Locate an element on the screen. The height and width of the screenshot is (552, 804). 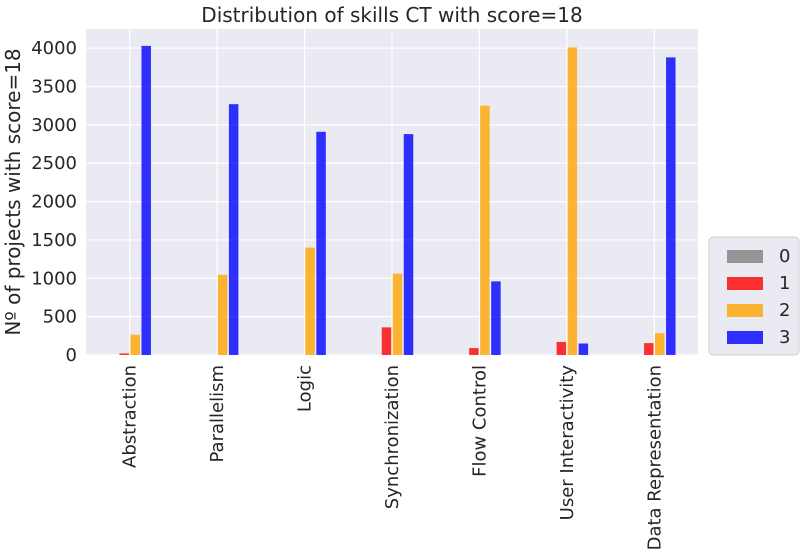
x-tick-label: Parallelism is located at coordinates (217, 414).